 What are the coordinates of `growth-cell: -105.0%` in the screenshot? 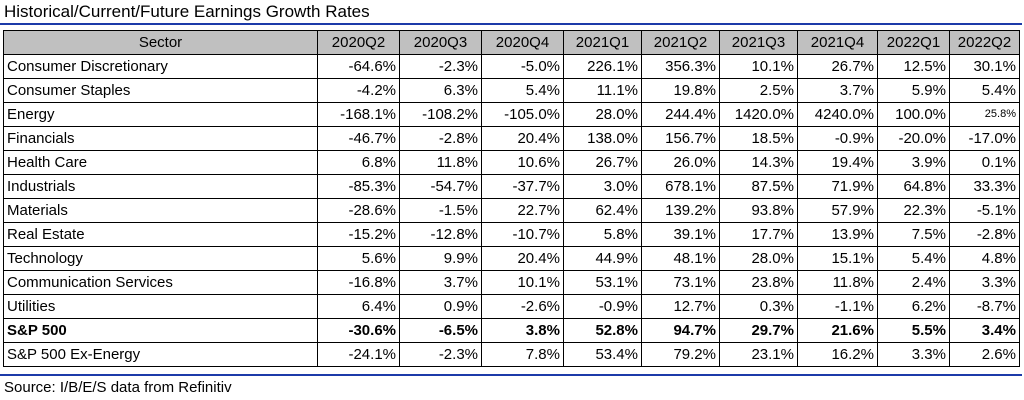 It's located at (522, 114).